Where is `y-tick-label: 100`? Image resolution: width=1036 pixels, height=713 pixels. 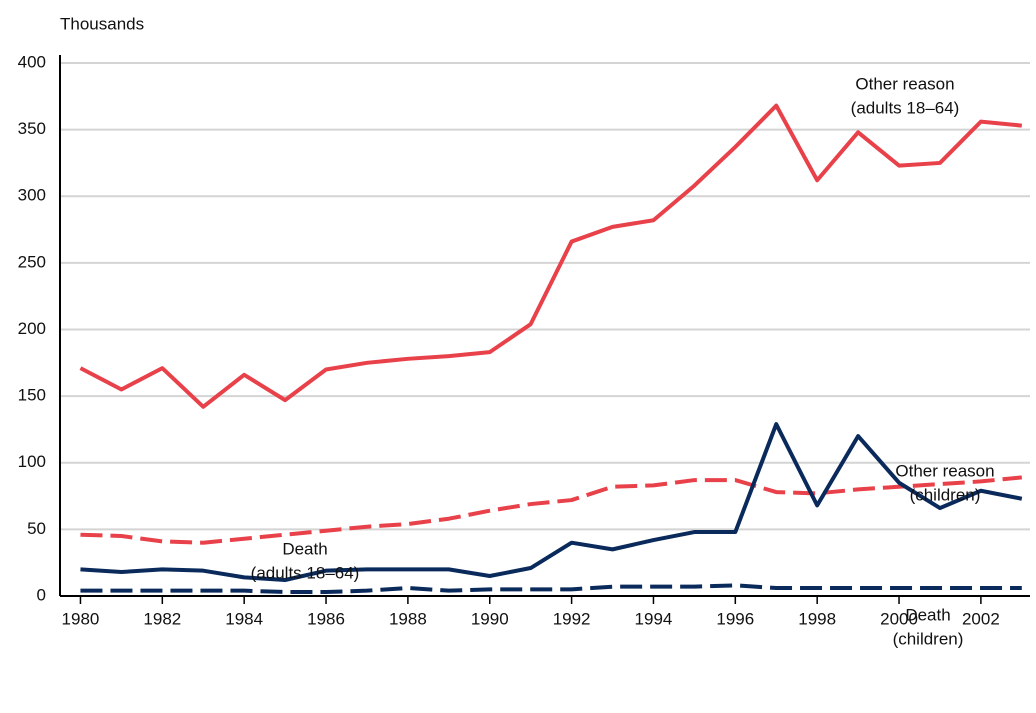 y-tick-label: 100 is located at coordinates (32, 461).